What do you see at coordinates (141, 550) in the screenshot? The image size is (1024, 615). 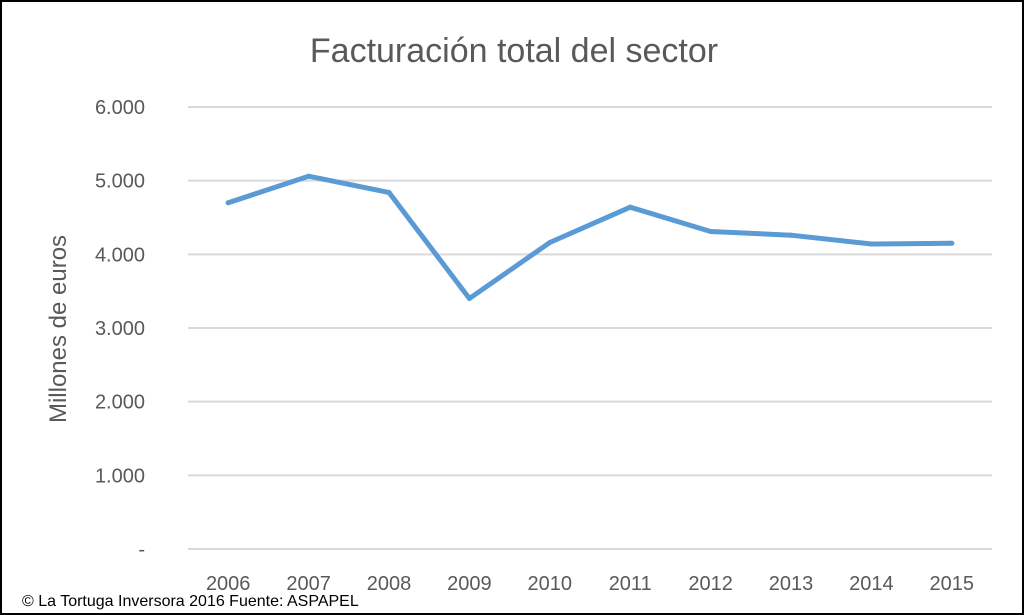 I see `y-tick-label: -` at bounding box center [141, 550].